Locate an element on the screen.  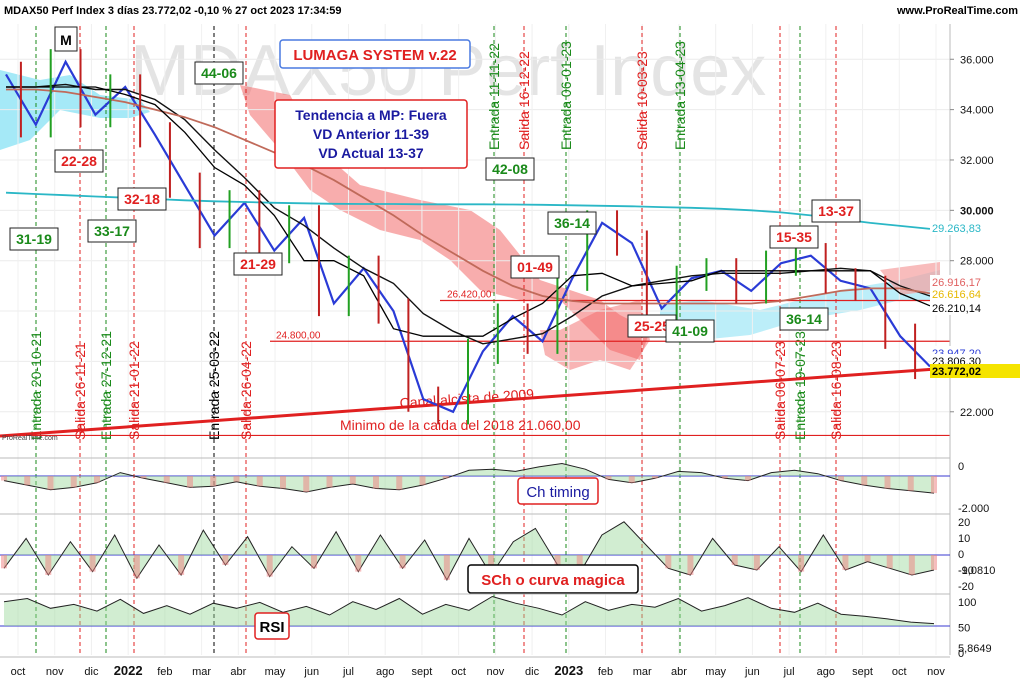
minimo-label: Minimo de la caida del 2018 21.060,00 is located at coordinates (460, 425).